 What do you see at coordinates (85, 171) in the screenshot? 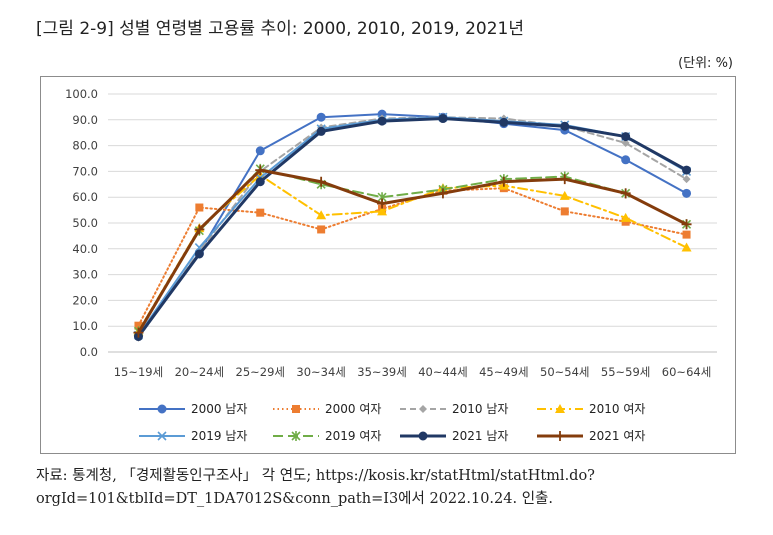
I see `y-tick-label: 70.0` at bounding box center [85, 171].